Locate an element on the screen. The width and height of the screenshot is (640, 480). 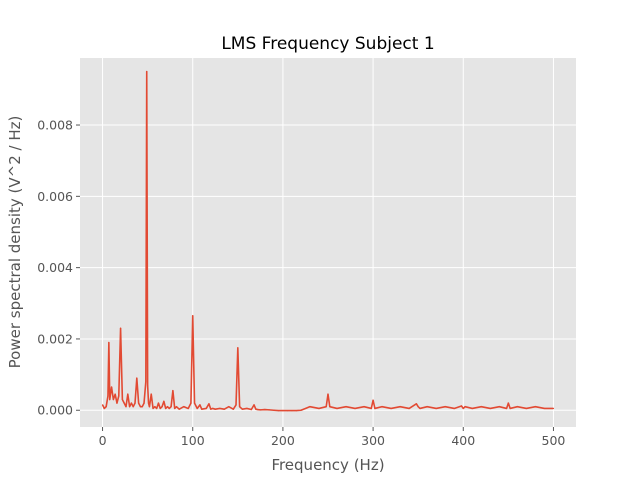
y-tick-label: 0.004 is located at coordinates (55, 267).